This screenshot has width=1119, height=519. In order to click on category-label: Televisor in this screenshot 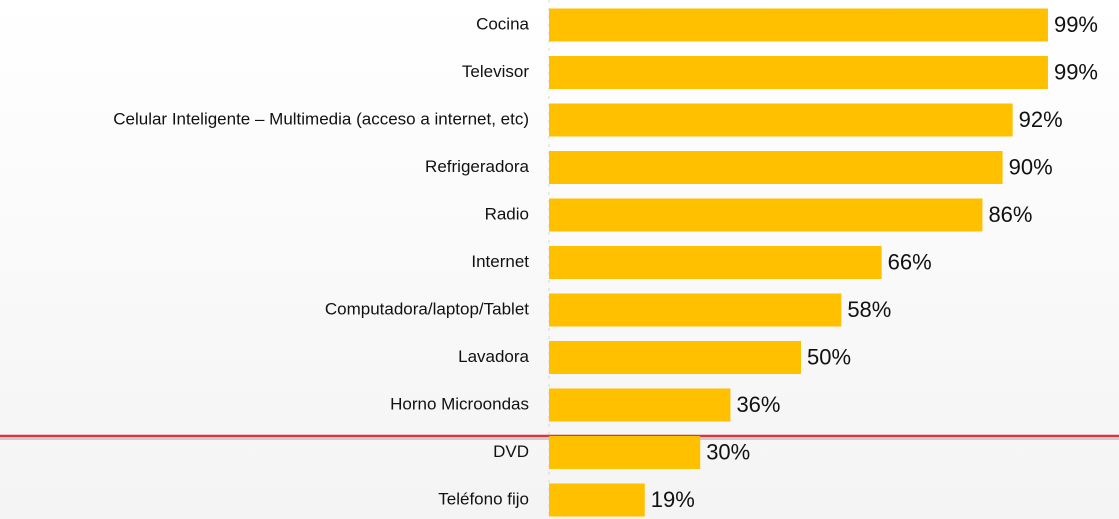, I will do `click(495, 71)`.